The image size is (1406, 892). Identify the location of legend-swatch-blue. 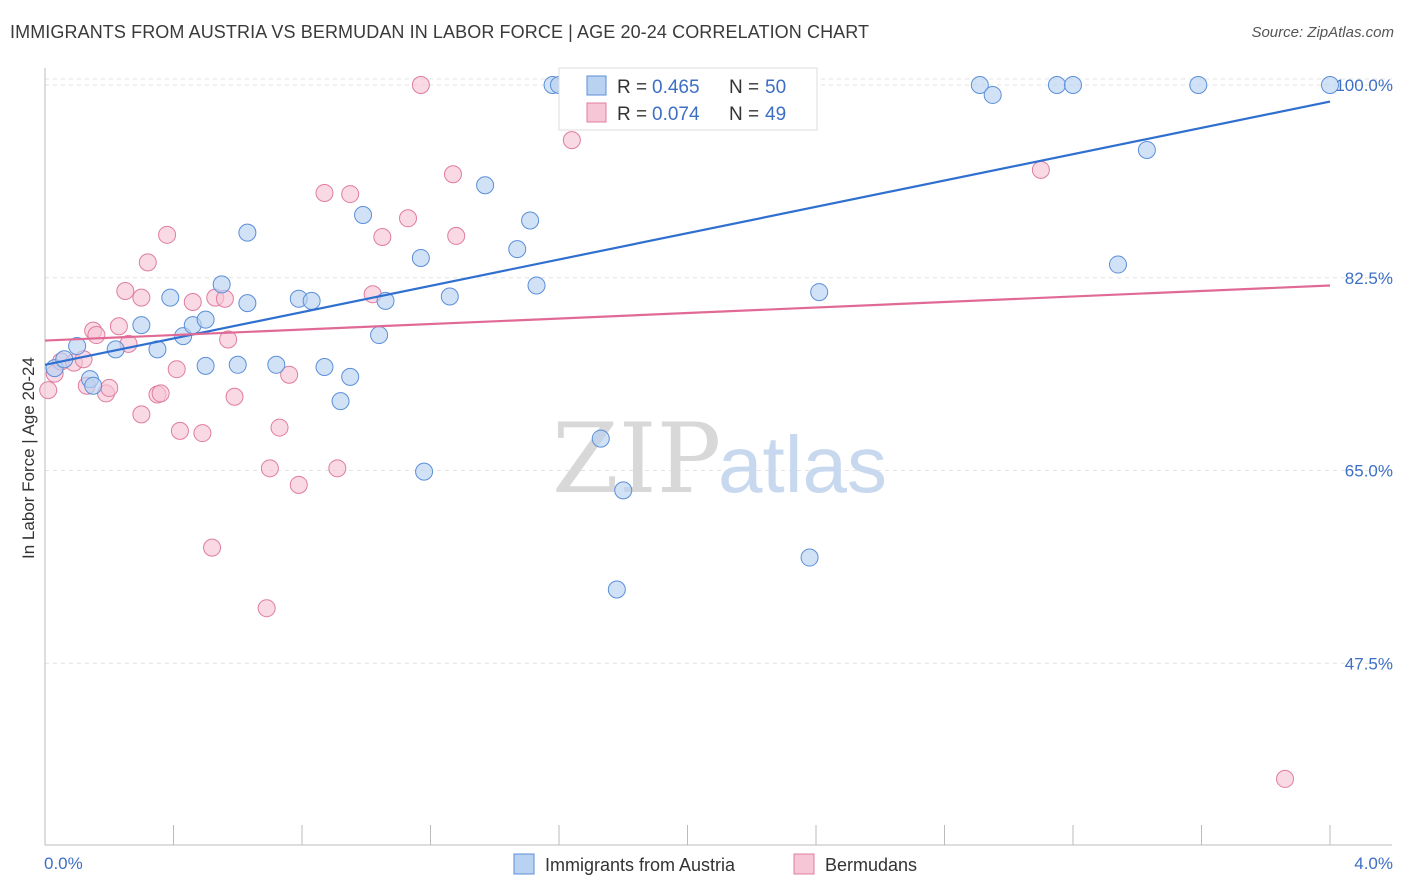
(596, 85).